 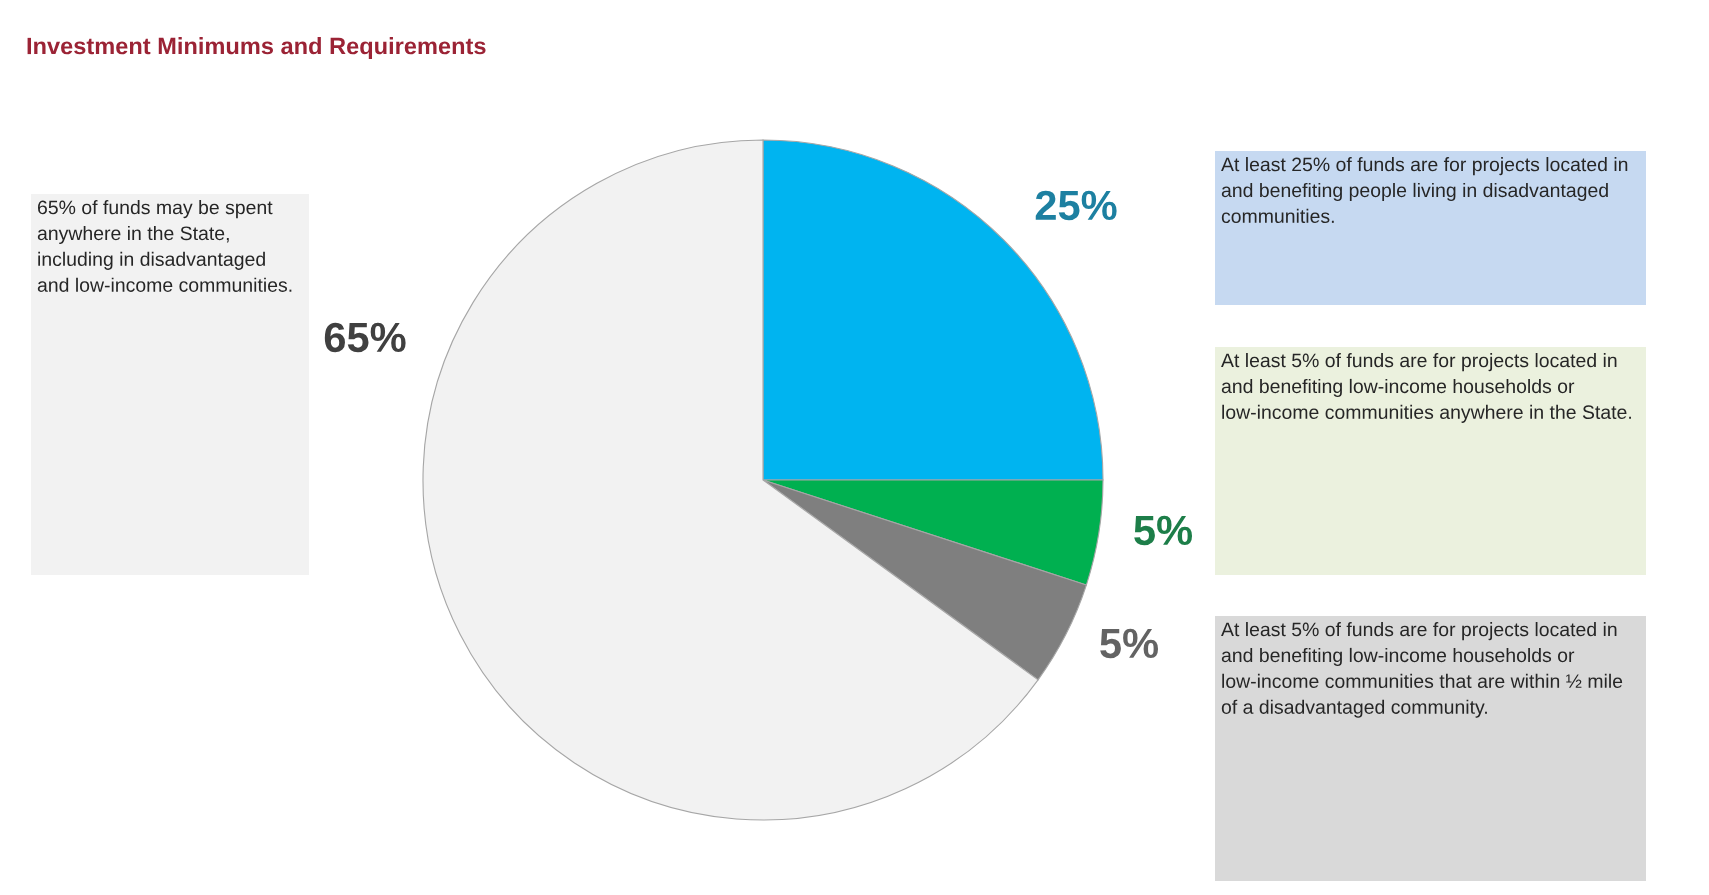 What do you see at coordinates (1424, 190) in the screenshot?
I see `text: At least 25% of funds are for projects located in and benefiting people living in disadvantaged communities.` at bounding box center [1424, 190].